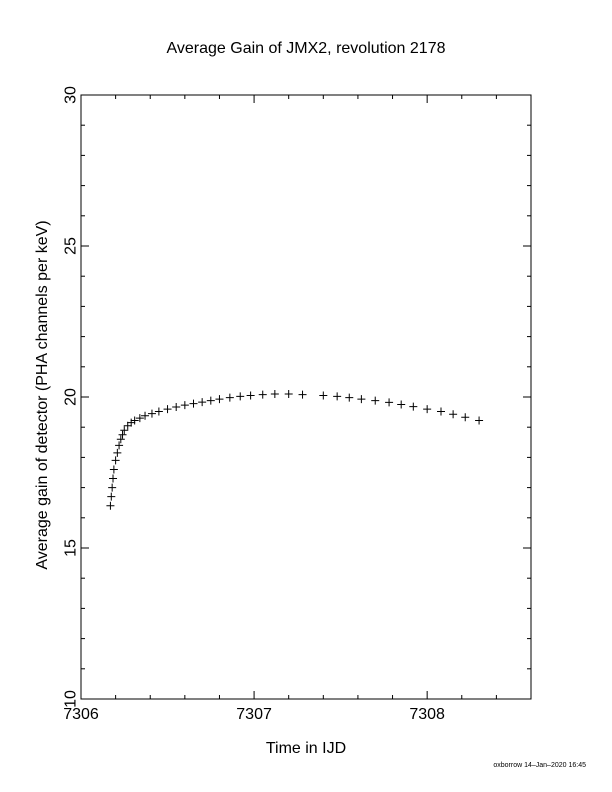 The width and height of the screenshot is (612, 792). What do you see at coordinates (539, 765) in the screenshot?
I see `footer-credit: oxborrow 14–Jan–2020 16:45` at bounding box center [539, 765].